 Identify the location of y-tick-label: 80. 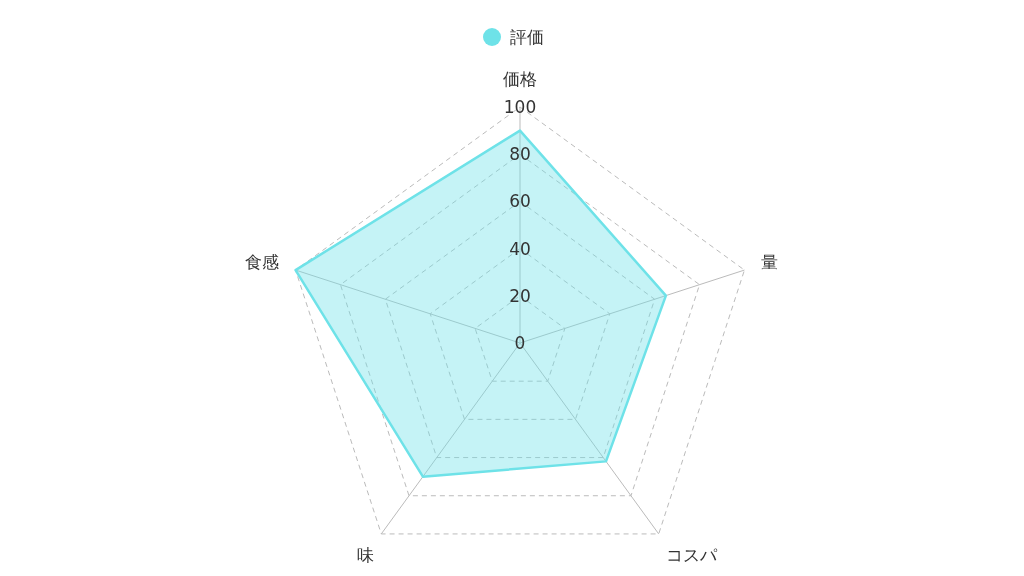
(520, 154).